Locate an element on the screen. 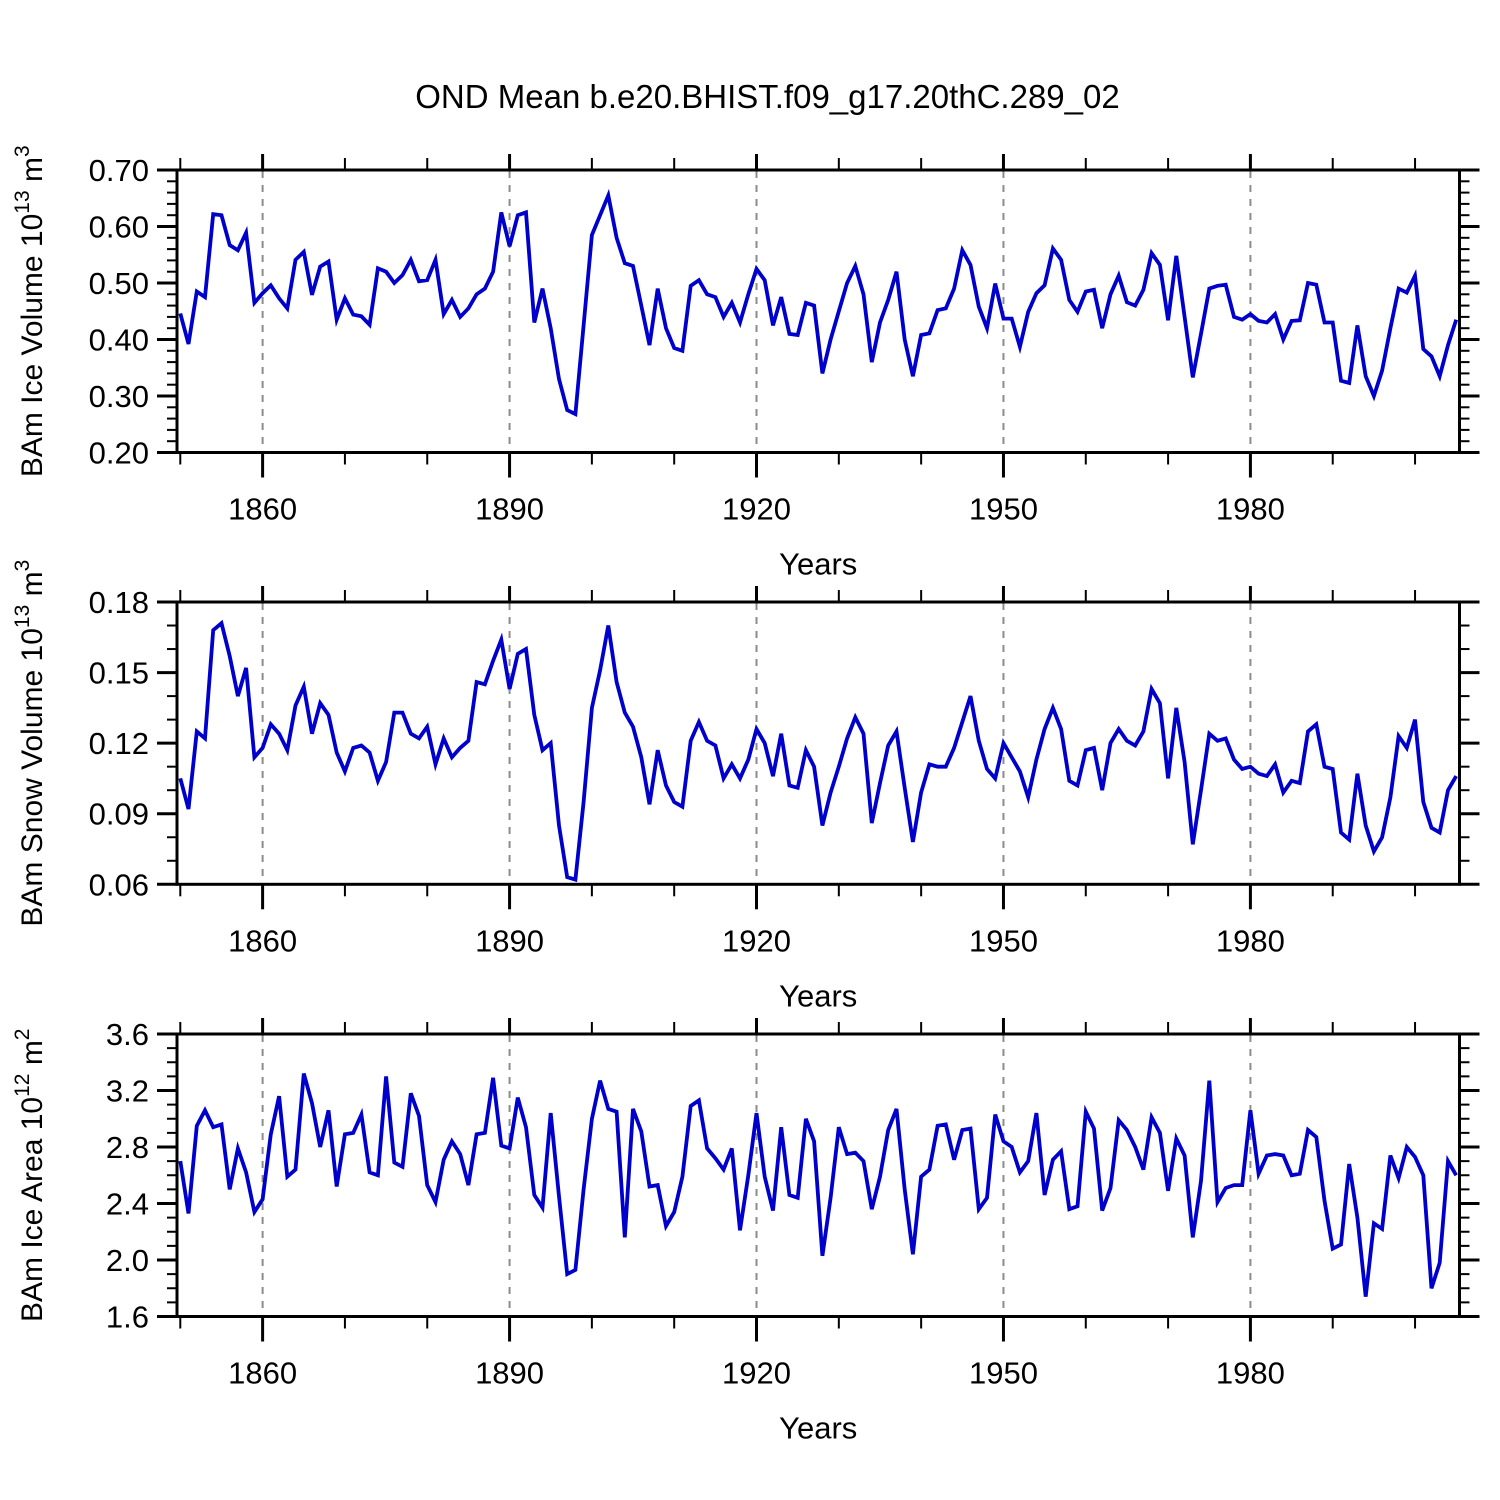  ytick-label: 0.20 is located at coordinates (119, 453).